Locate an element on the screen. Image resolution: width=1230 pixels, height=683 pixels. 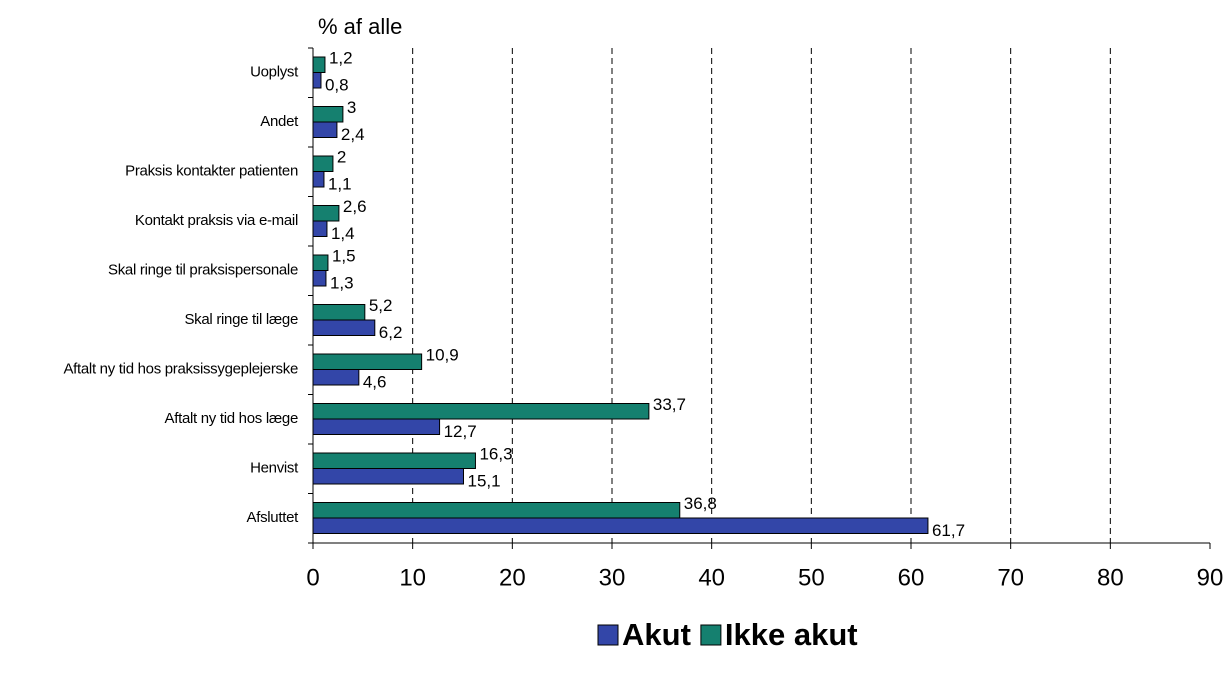
value-label: 12,7 is located at coordinates (460, 431).